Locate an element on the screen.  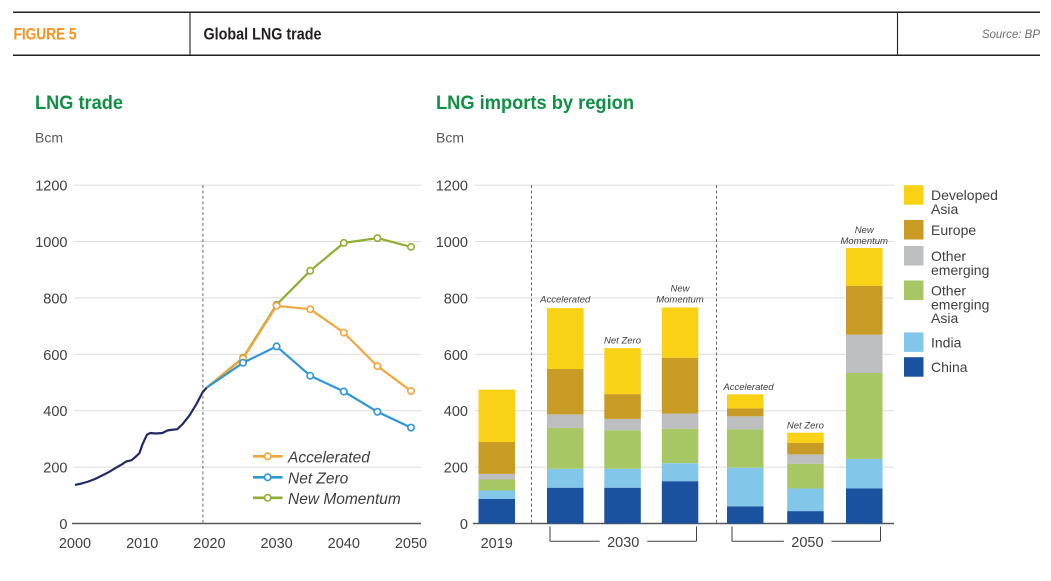
svg-text: 2010 is located at coordinates (142, 544).